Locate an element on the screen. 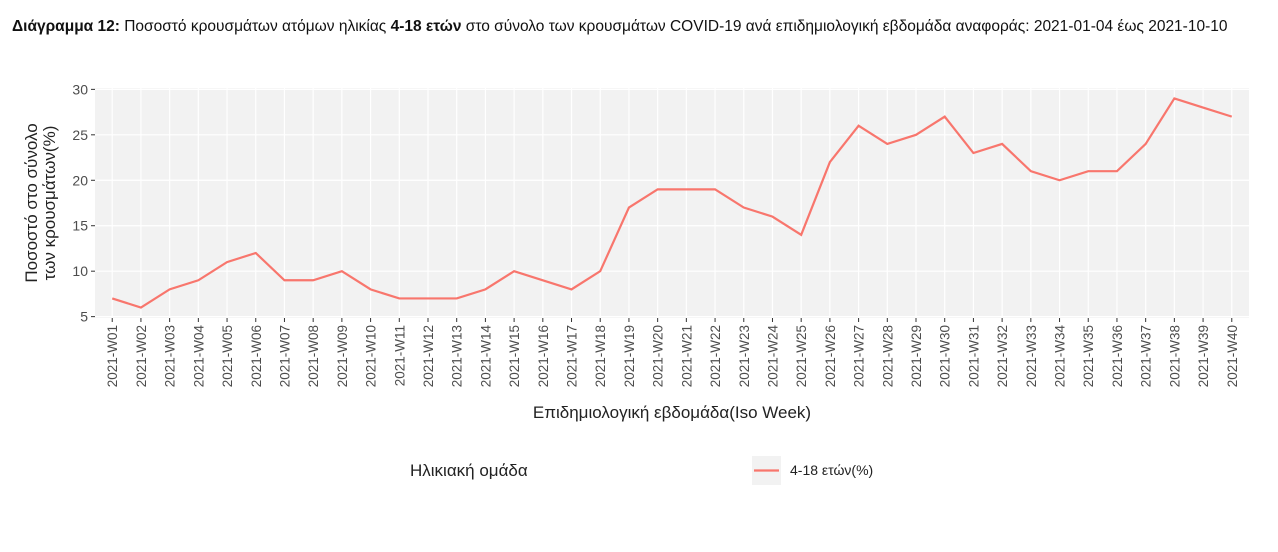  caption-text: Ποσοστό κρουσμάτων ατόμων ηλικίας is located at coordinates (255, 26).